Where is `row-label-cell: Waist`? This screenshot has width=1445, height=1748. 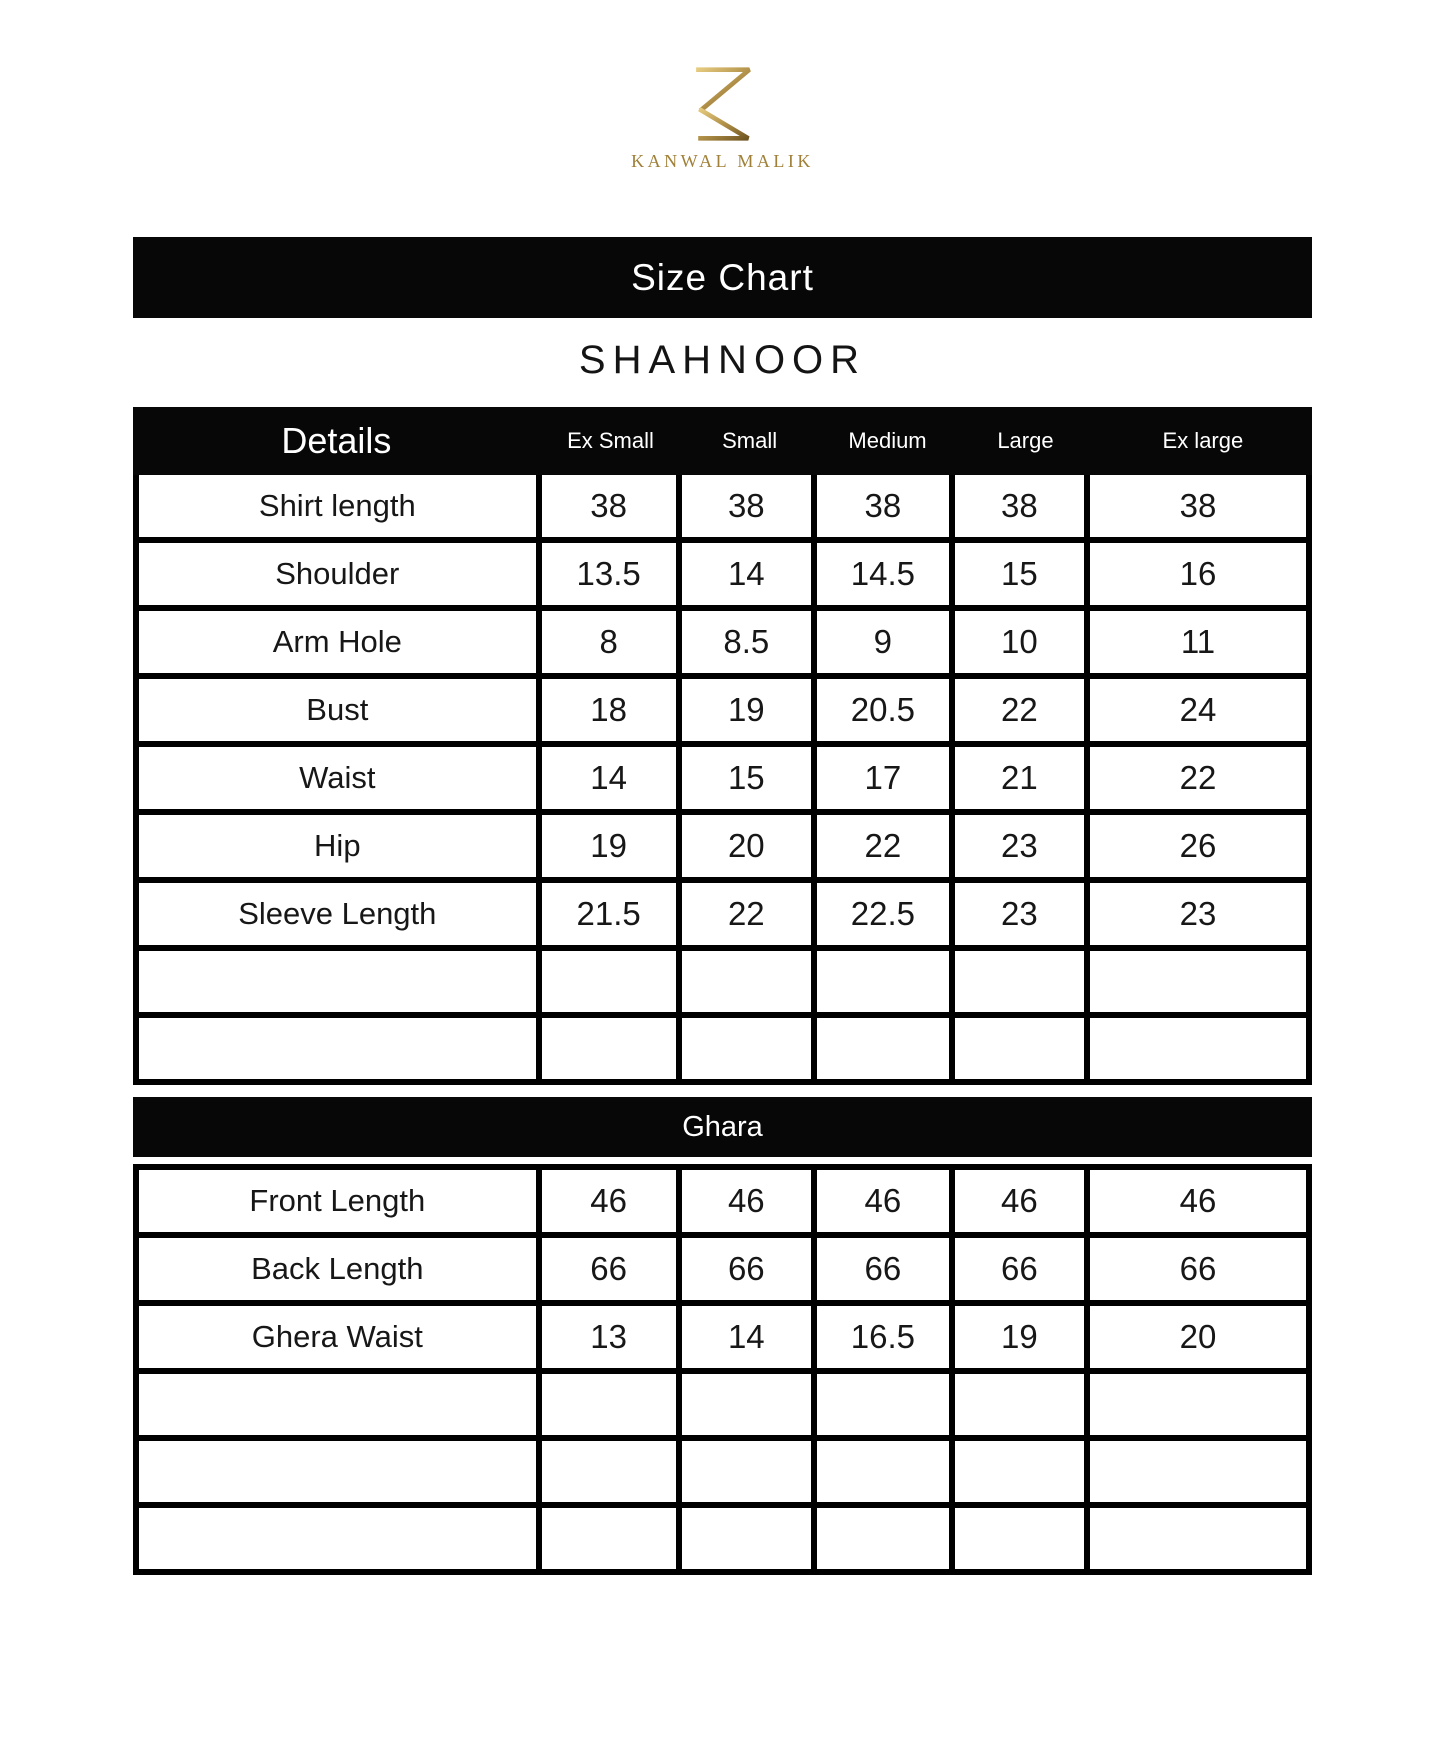 row-label-cell: Waist is located at coordinates (340, 778).